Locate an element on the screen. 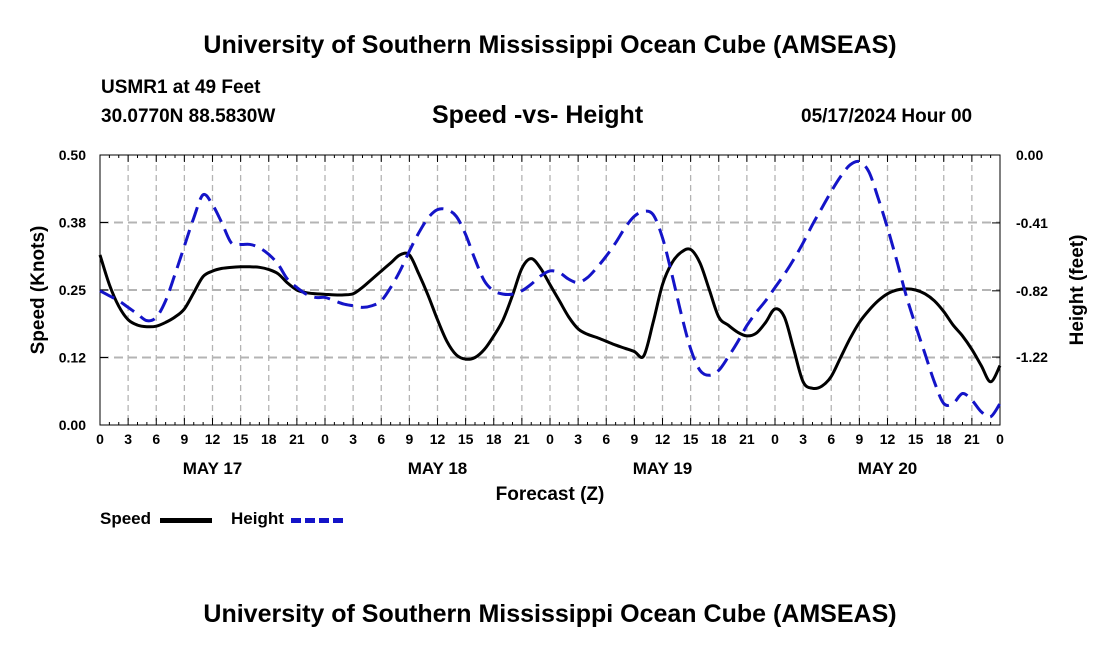 The height and width of the screenshot is (650, 1100). day-label: MAY 19 is located at coordinates (663, 468).